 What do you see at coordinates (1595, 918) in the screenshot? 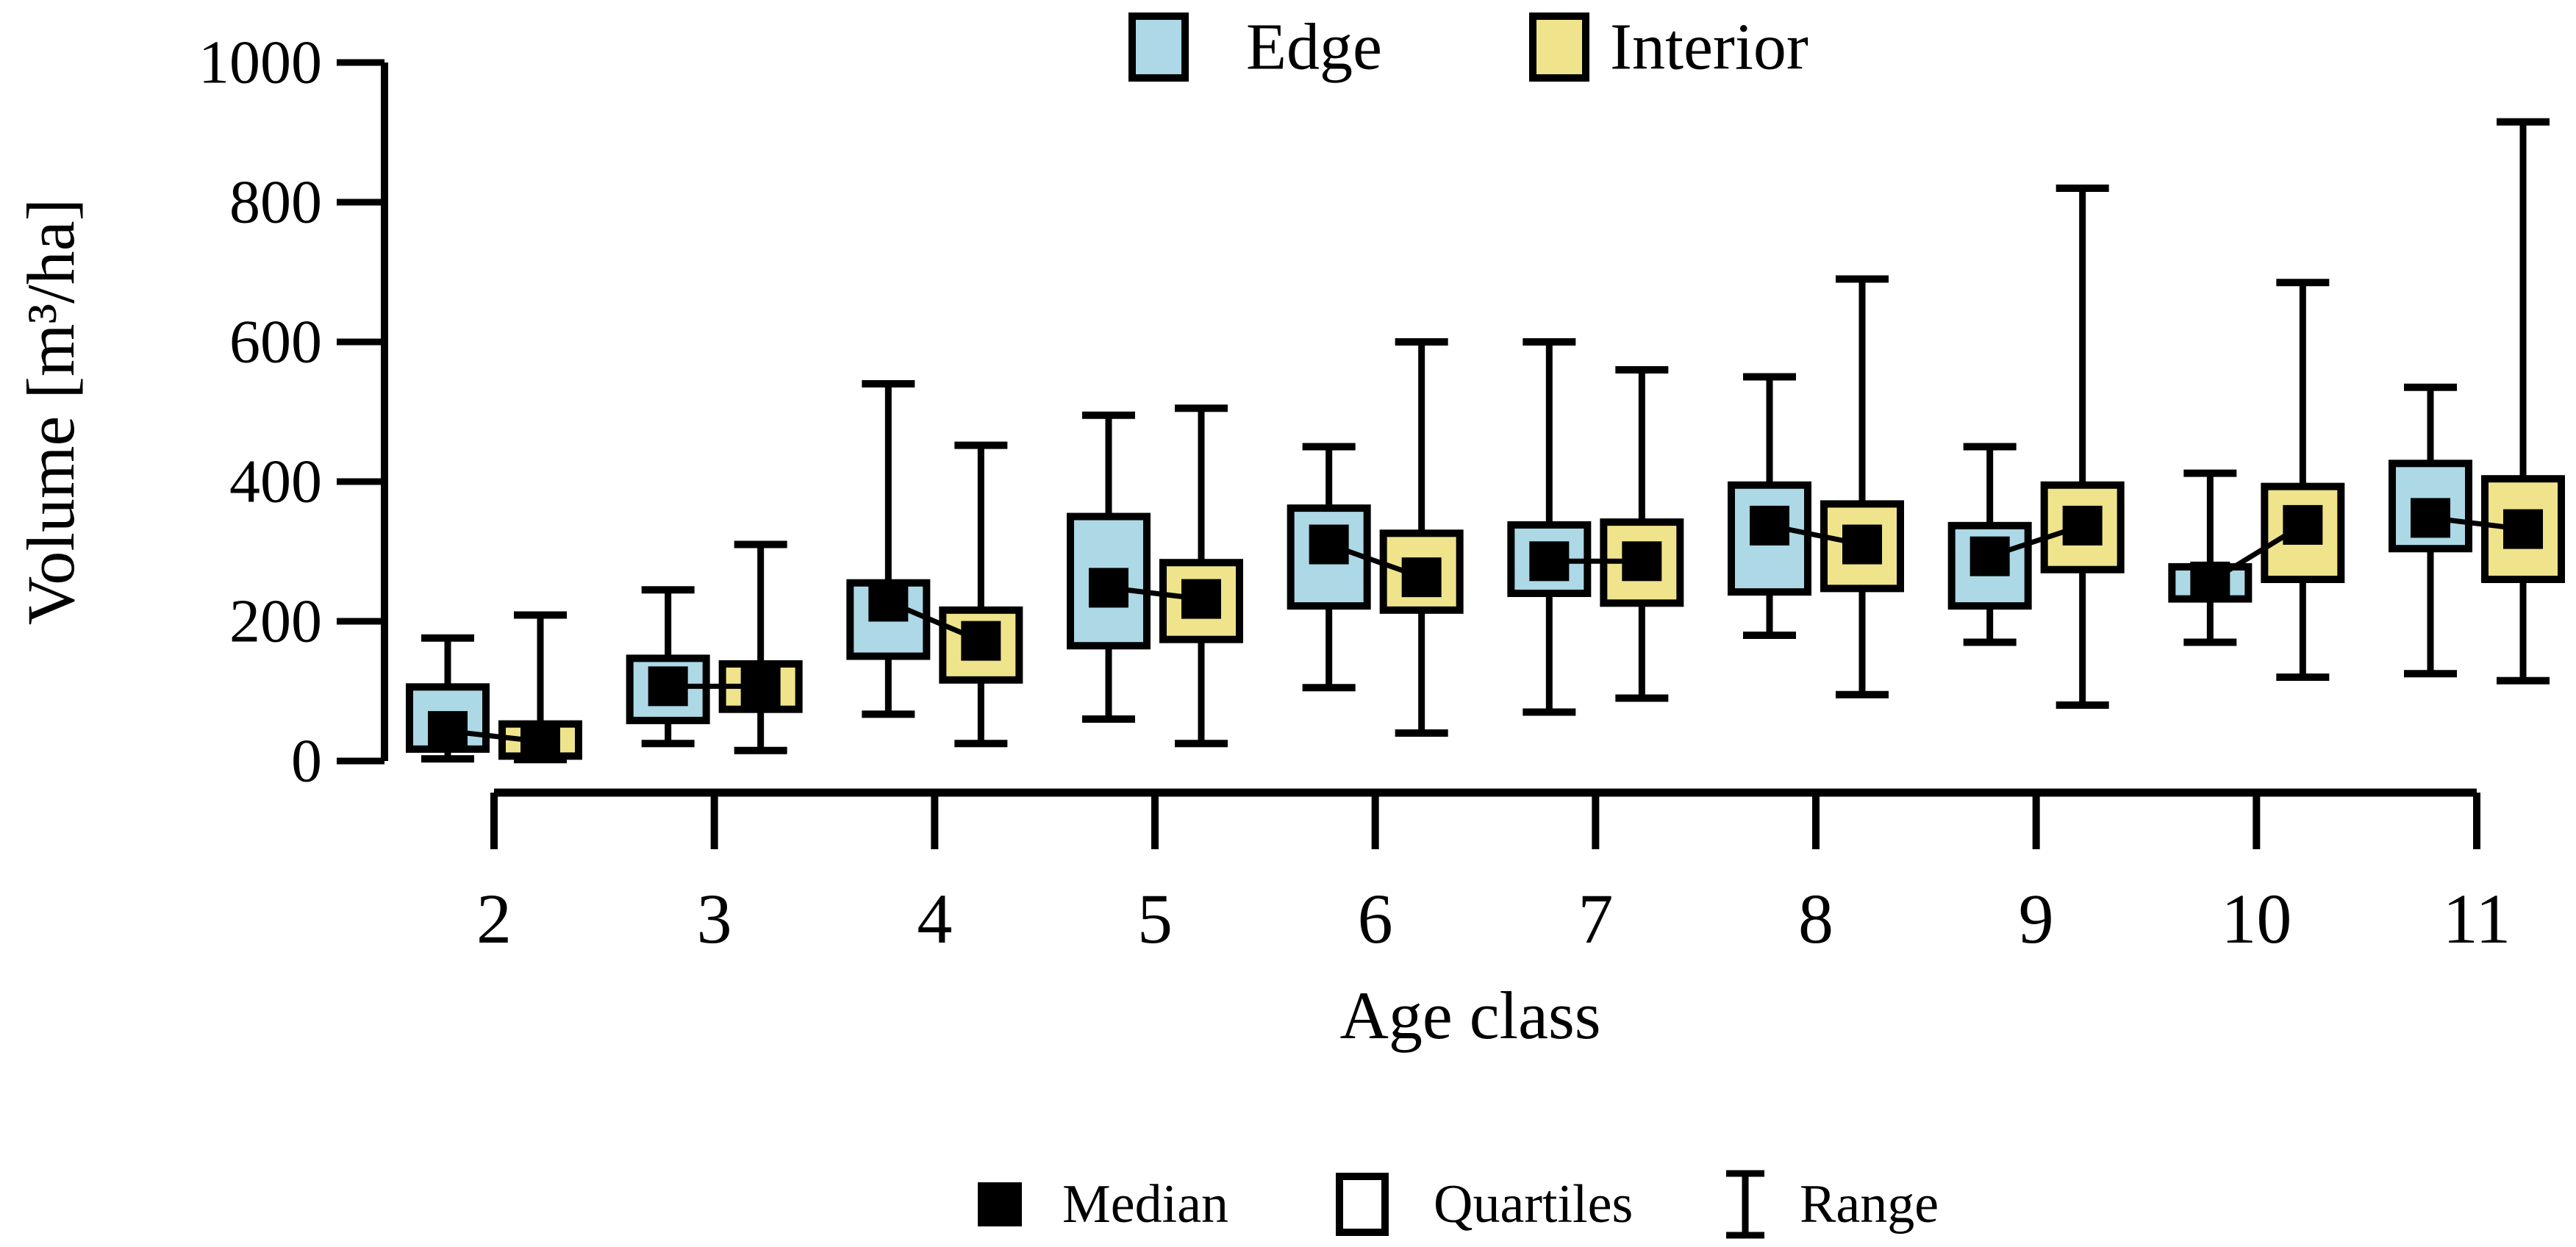
I see `x-tick-label: 7` at bounding box center [1595, 918].